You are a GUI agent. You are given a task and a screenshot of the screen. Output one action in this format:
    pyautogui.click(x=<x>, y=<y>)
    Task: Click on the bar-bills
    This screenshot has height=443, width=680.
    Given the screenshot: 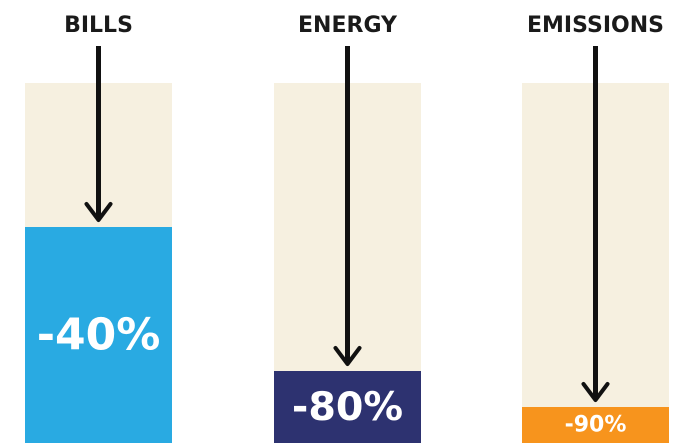 What is the action you would take?
    pyautogui.click(x=98, y=335)
    